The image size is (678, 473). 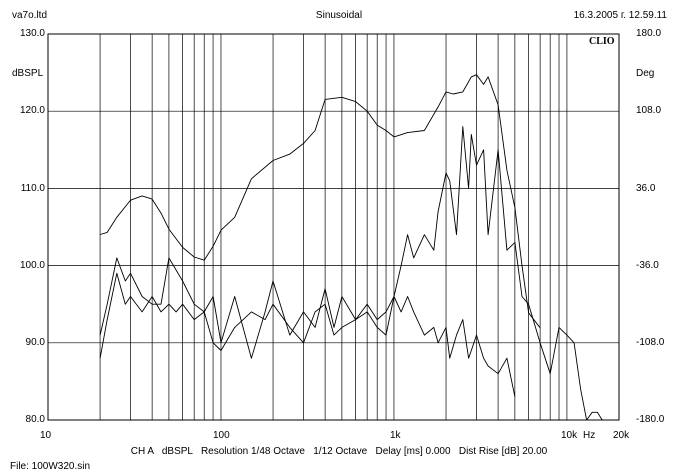 I want to click on header-left: va7o.ltd, so click(x=30, y=15).